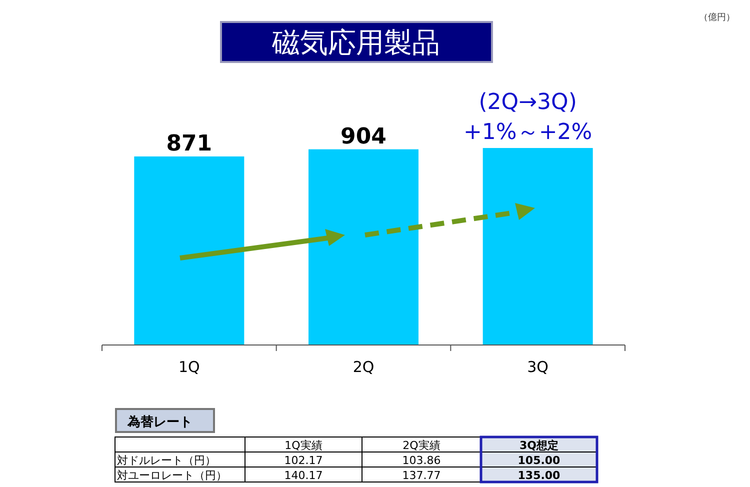  Describe the element at coordinates (189, 143) in the screenshot. I see `data-label: 871` at that location.